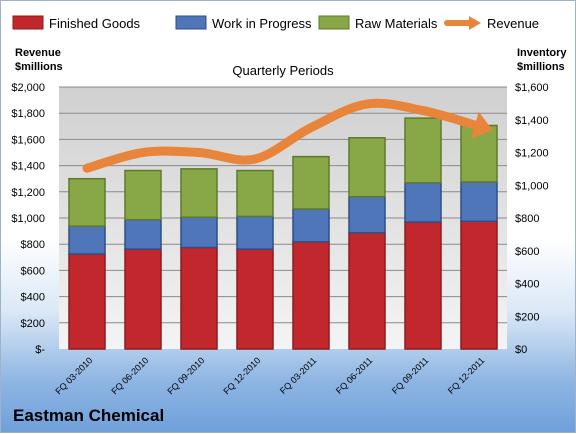 The image size is (576, 434). Describe the element at coordinates (482, 125) in the screenshot. I see `revenue-arrowhead` at that location.